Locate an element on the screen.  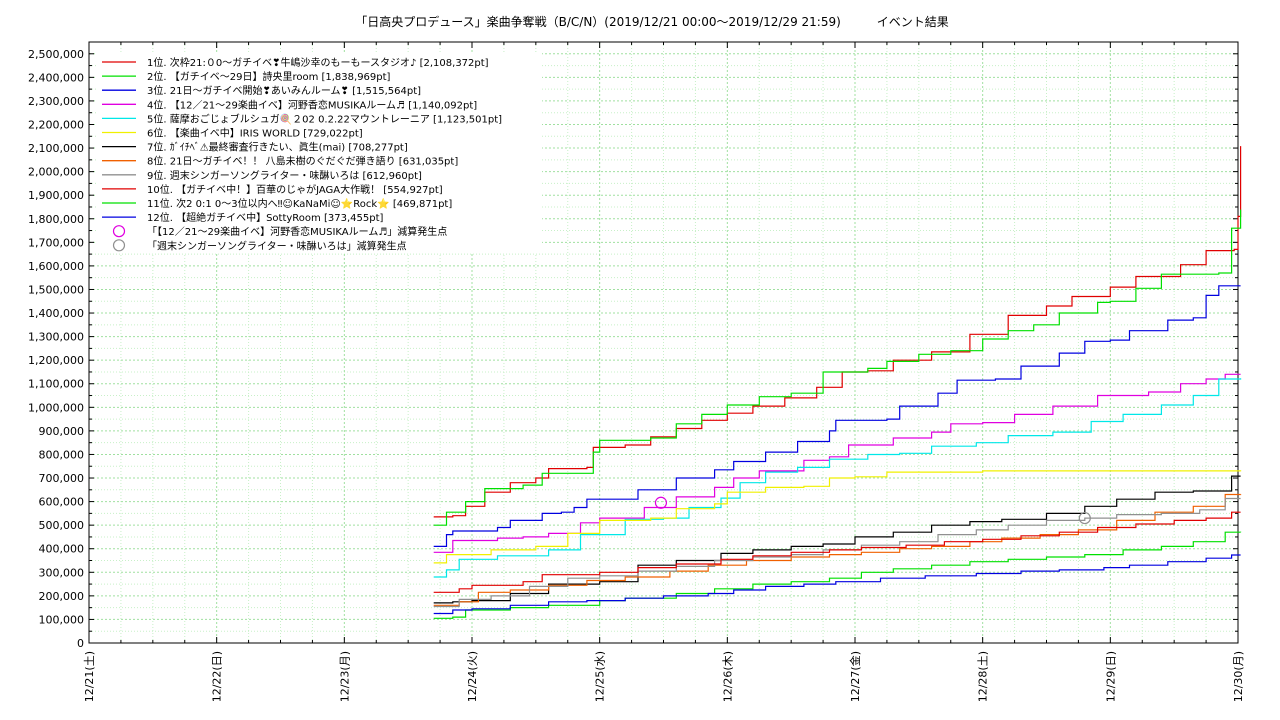
y-tick-label: 2,200,000 is located at coordinates (56, 124).